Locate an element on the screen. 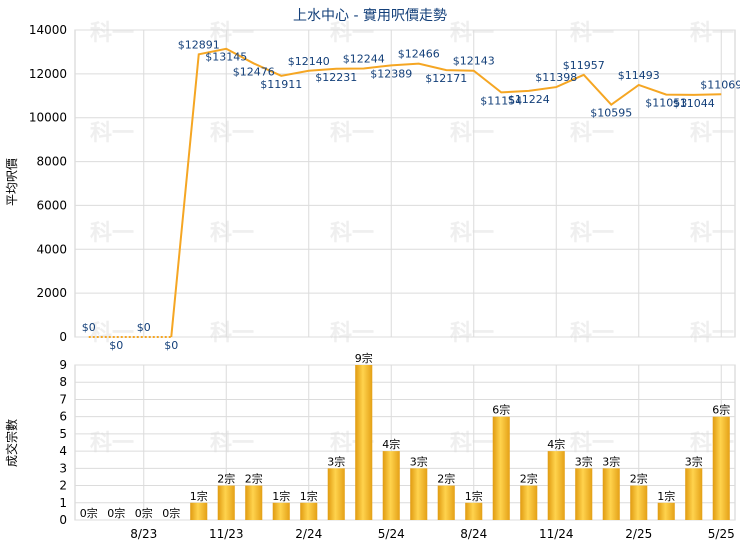 This screenshot has width=740, height=550. point-value-label: $11069 is located at coordinates (720, 84).